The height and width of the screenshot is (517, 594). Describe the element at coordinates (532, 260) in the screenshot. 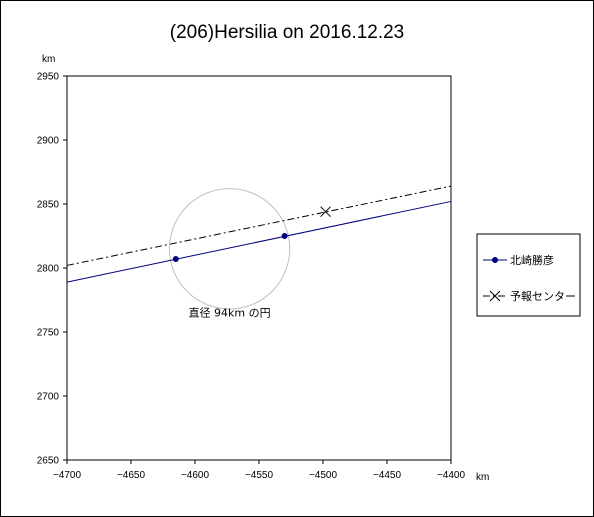

I see `legend-label-0: 北崎勝彦` at that location.